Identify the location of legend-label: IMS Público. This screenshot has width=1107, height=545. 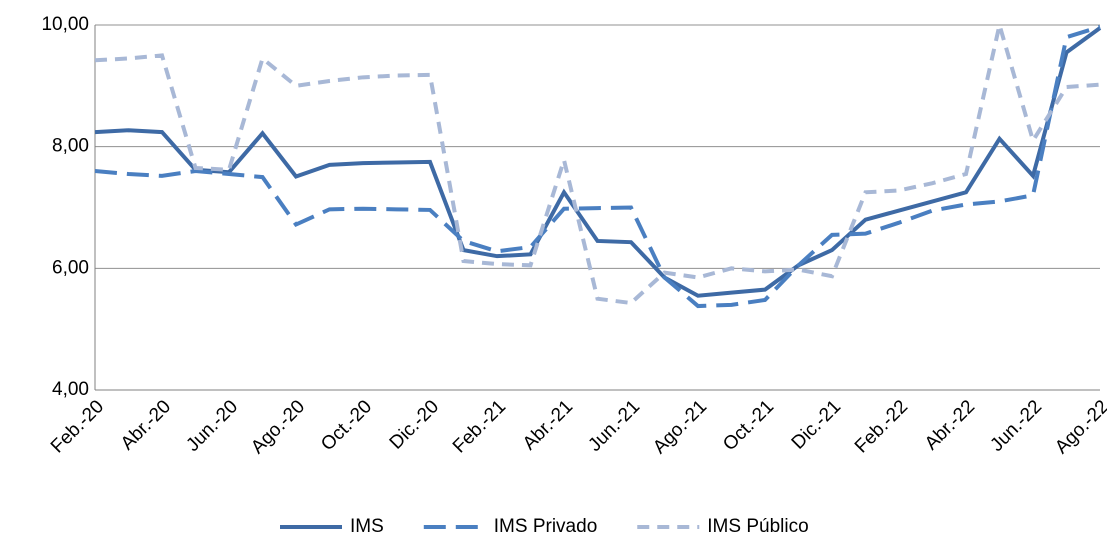
(757, 526).